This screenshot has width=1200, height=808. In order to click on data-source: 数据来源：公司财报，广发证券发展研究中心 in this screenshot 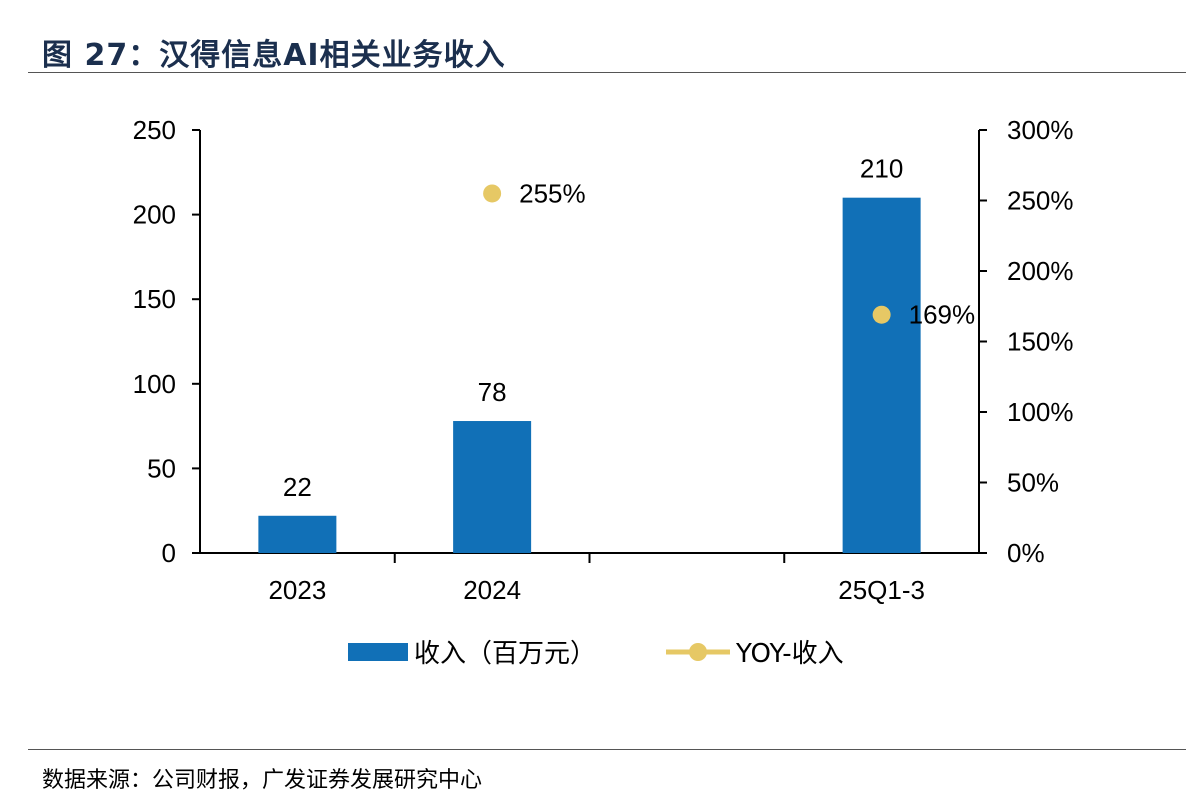, I will do `click(262, 780)`.